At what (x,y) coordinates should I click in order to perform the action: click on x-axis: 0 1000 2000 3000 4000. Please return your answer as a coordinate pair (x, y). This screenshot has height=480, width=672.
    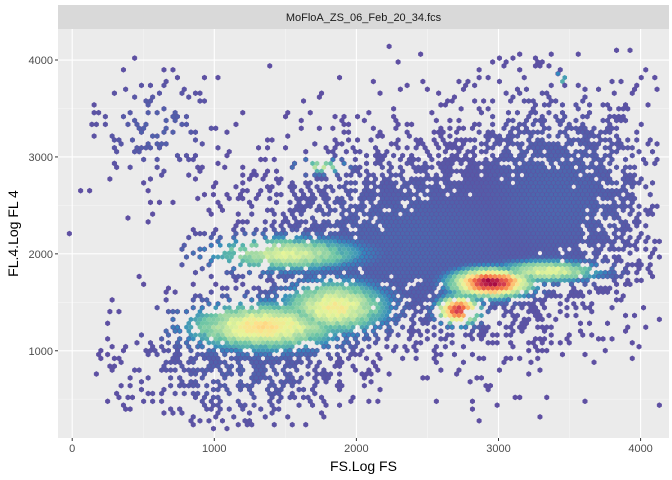
    Looking at the image, I should click on (361, 446).